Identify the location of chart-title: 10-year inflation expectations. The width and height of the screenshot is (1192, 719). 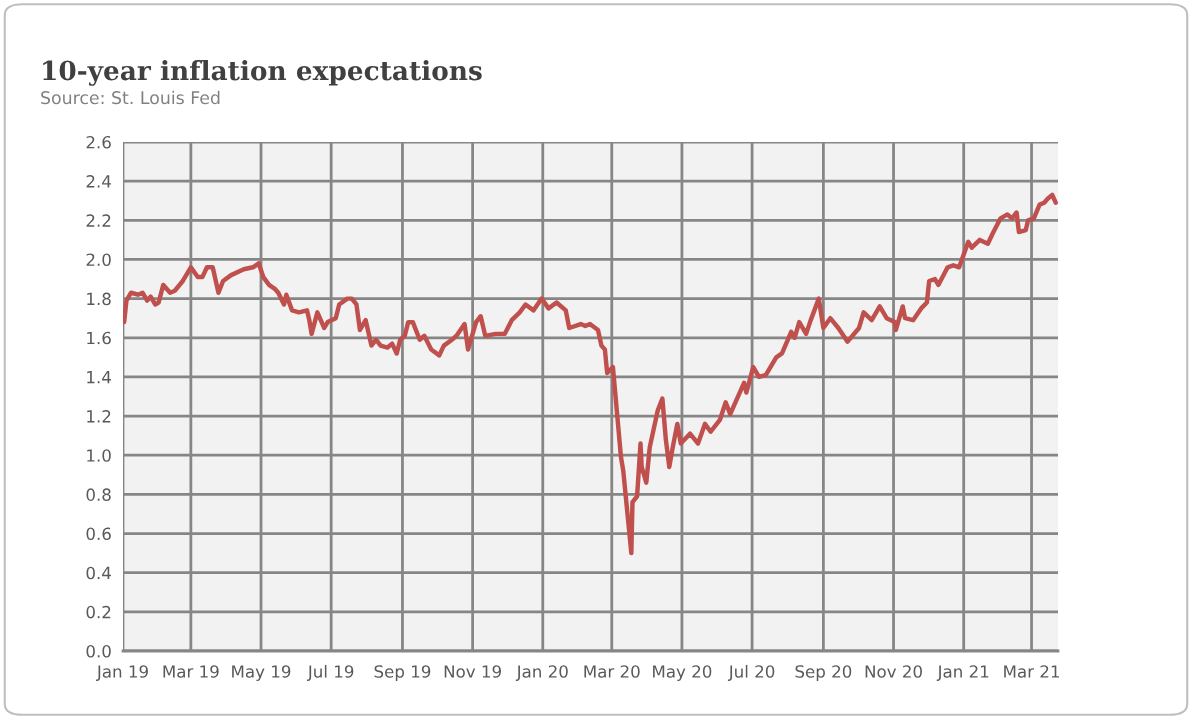
(262, 72).